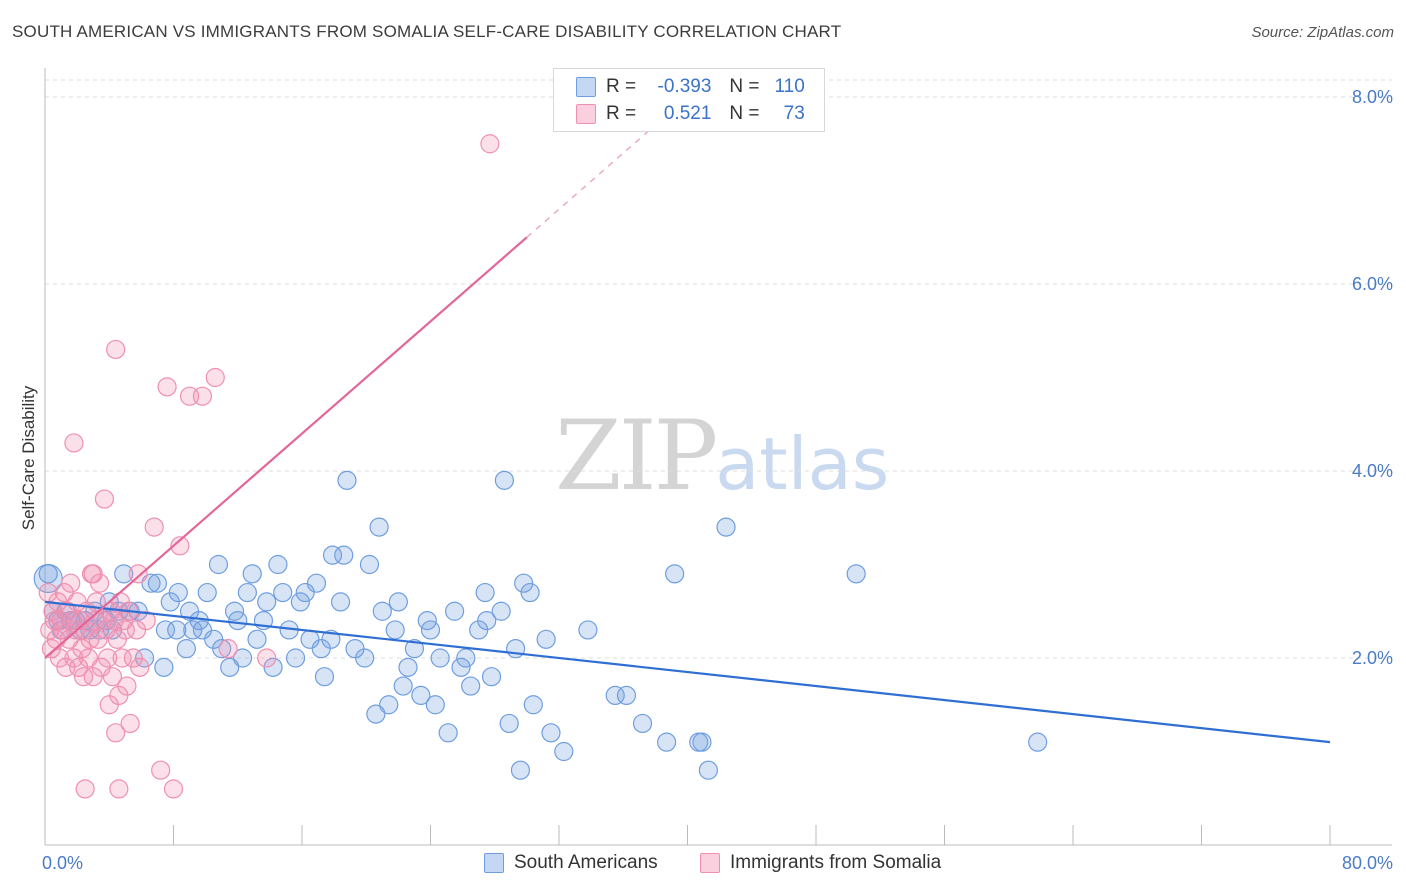 The image size is (1406, 892). What do you see at coordinates (1322, 32) in the screenshot?
I see `source-label: Source: ZipAtlas.com` at bounding box center [1322, 32].